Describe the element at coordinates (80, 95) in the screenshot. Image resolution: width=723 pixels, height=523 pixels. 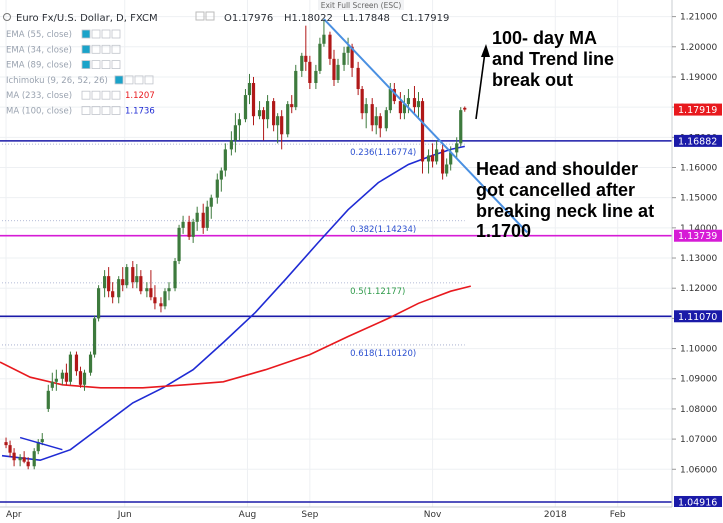
I see `indicator-row: MA (233, close) 1.1207` at that location.